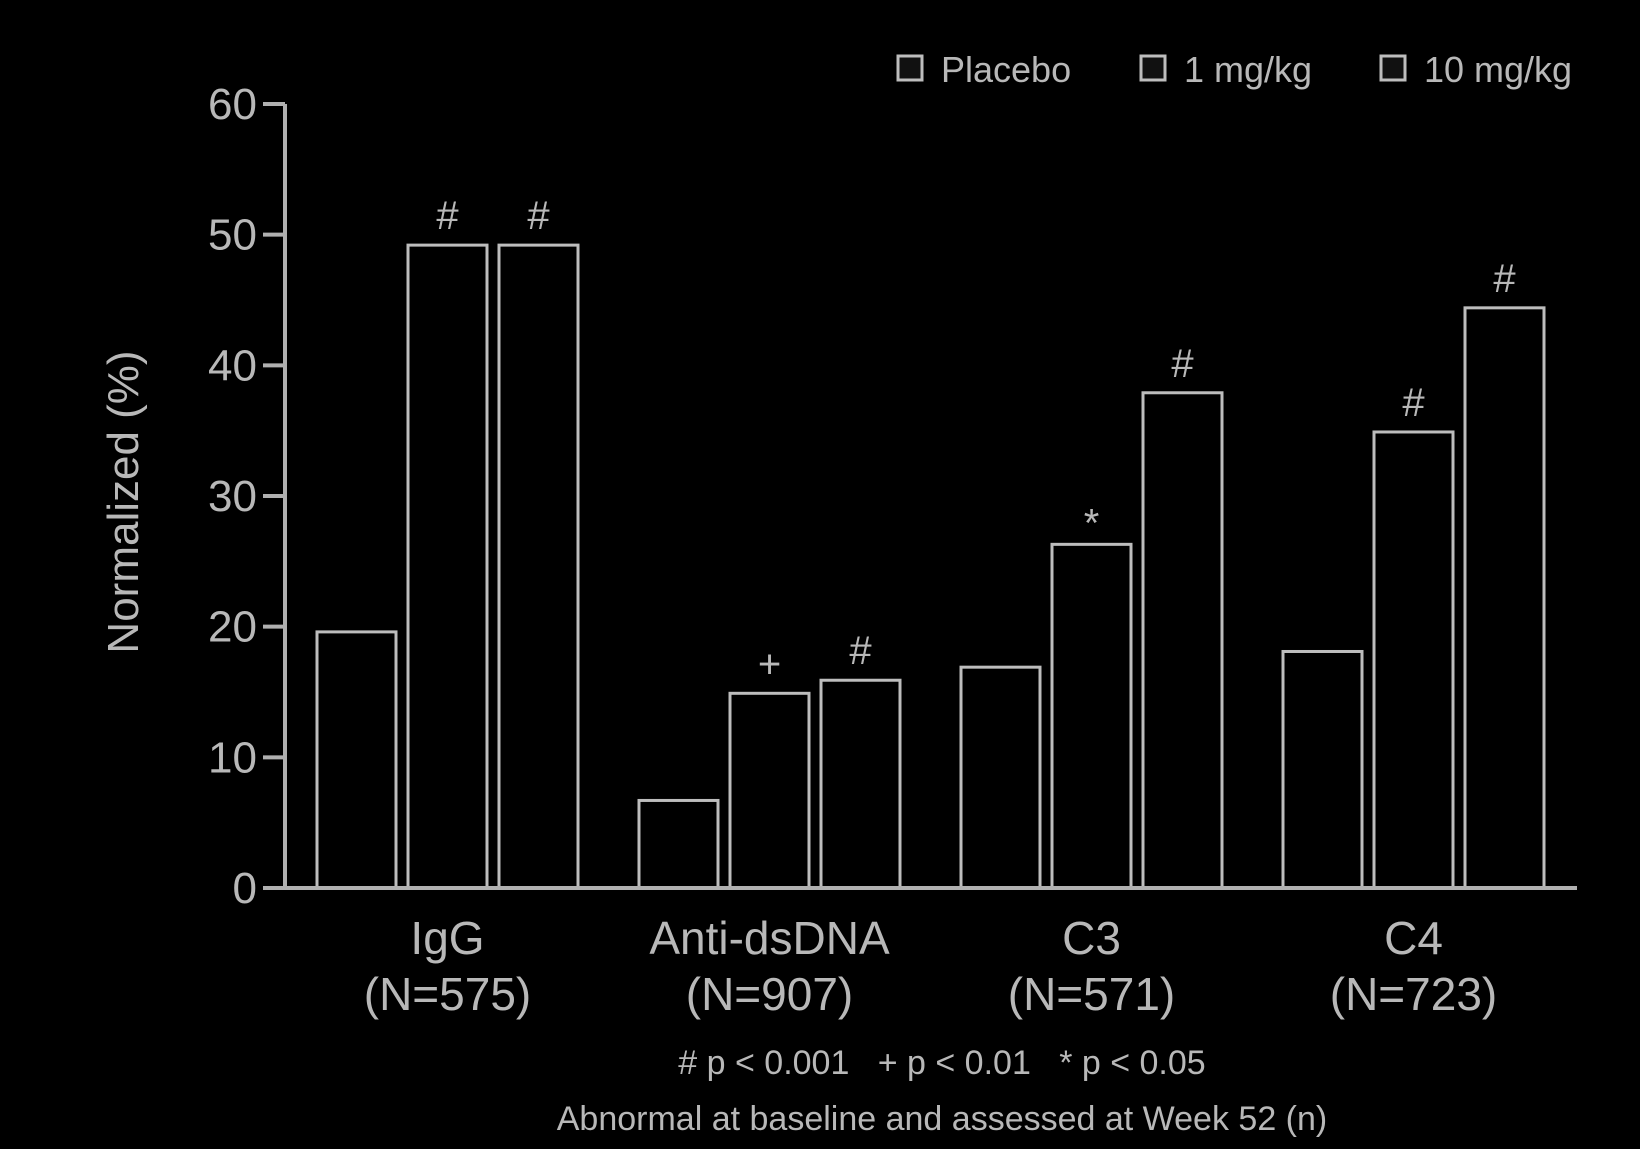 The image size is (1640, 1149). I want to click on x-tick-n-label: (N=571), so click(1091, 994).